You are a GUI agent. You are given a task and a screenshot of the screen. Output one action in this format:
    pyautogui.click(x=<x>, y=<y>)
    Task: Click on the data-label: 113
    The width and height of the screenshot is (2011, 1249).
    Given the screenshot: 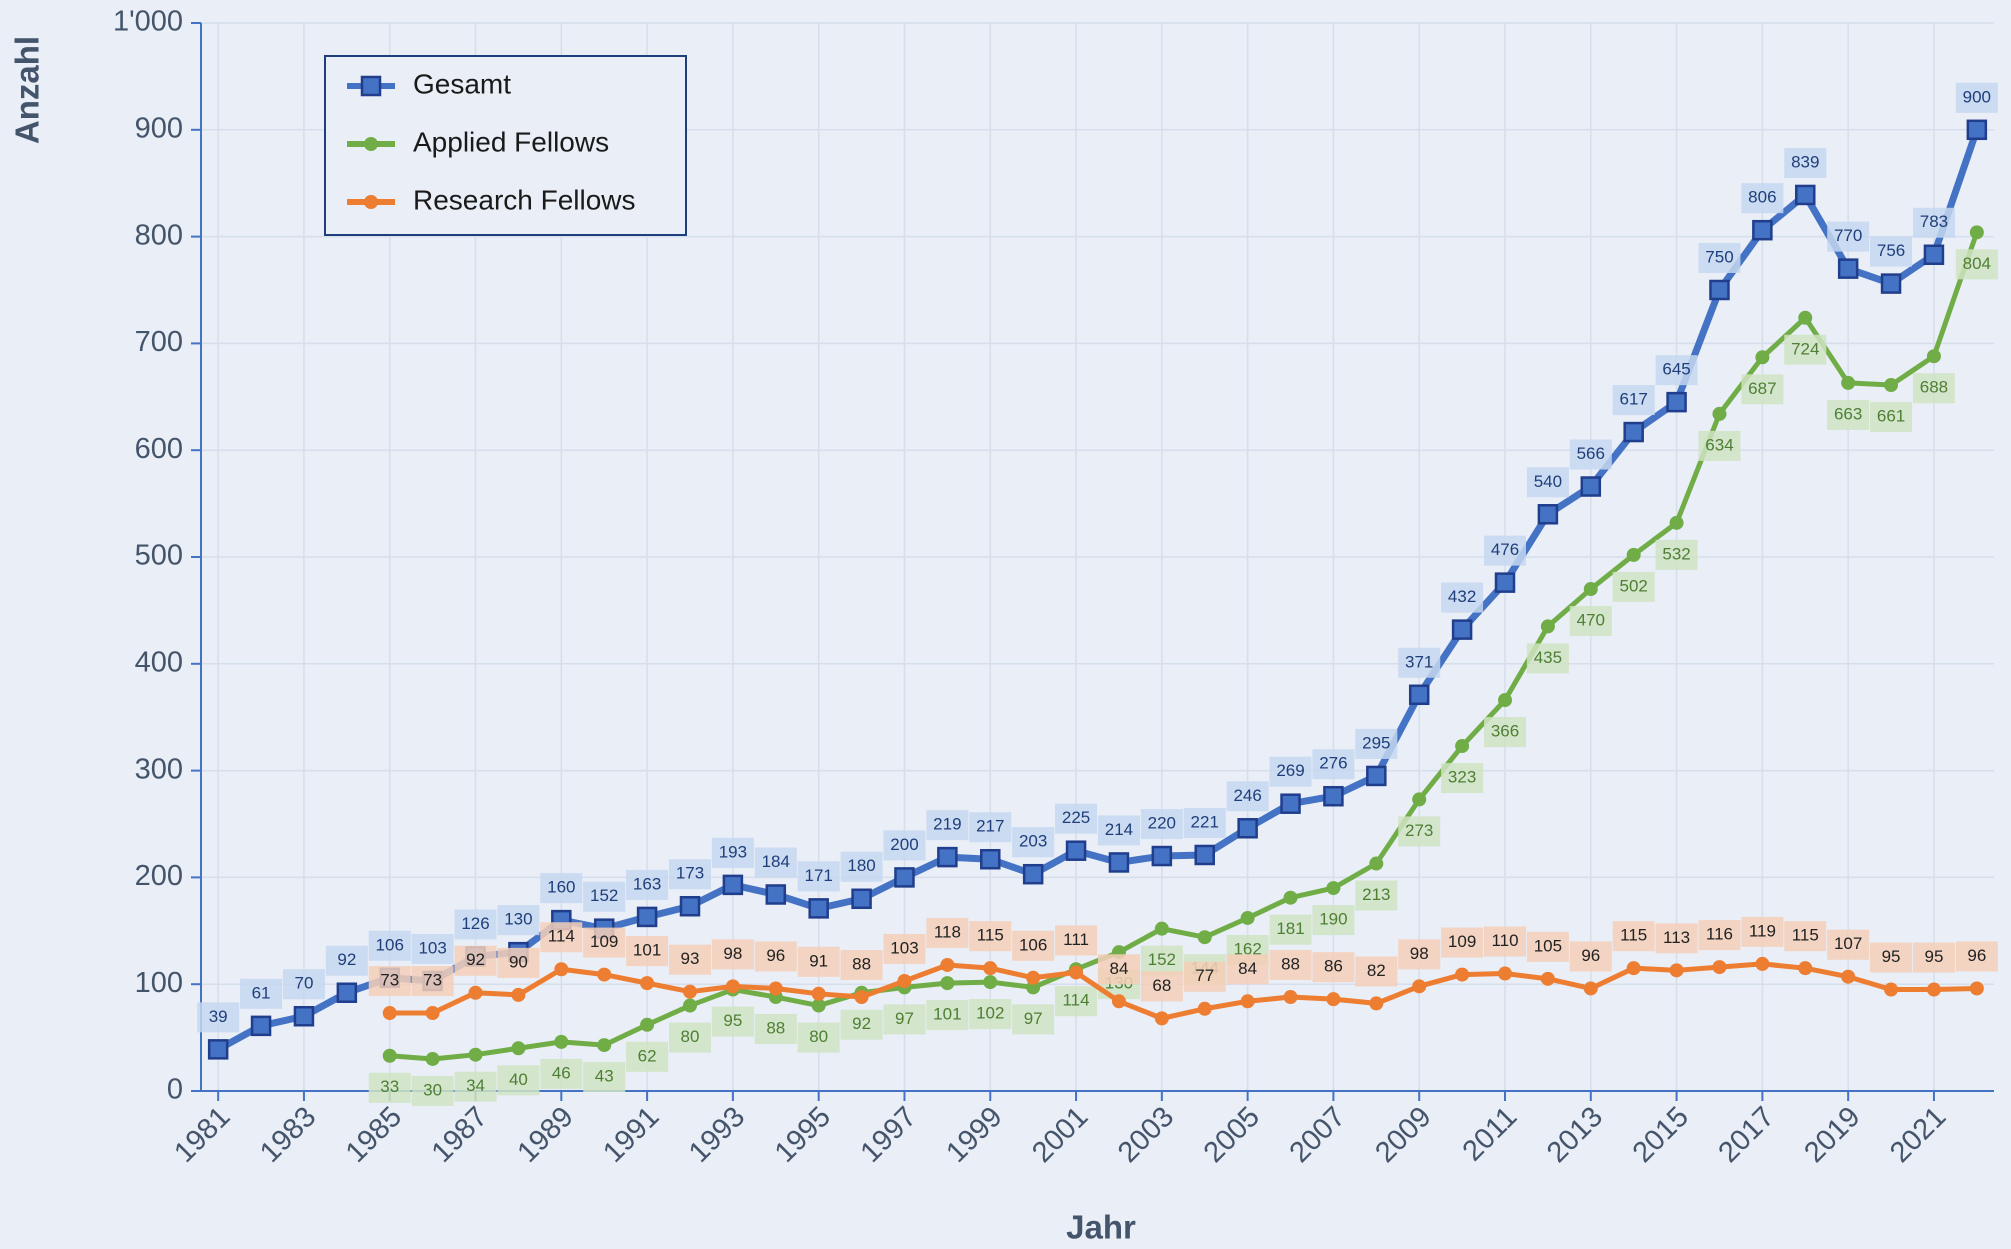 What is the action you would take?
    pyautogui.click(x=1676, y=937)
    